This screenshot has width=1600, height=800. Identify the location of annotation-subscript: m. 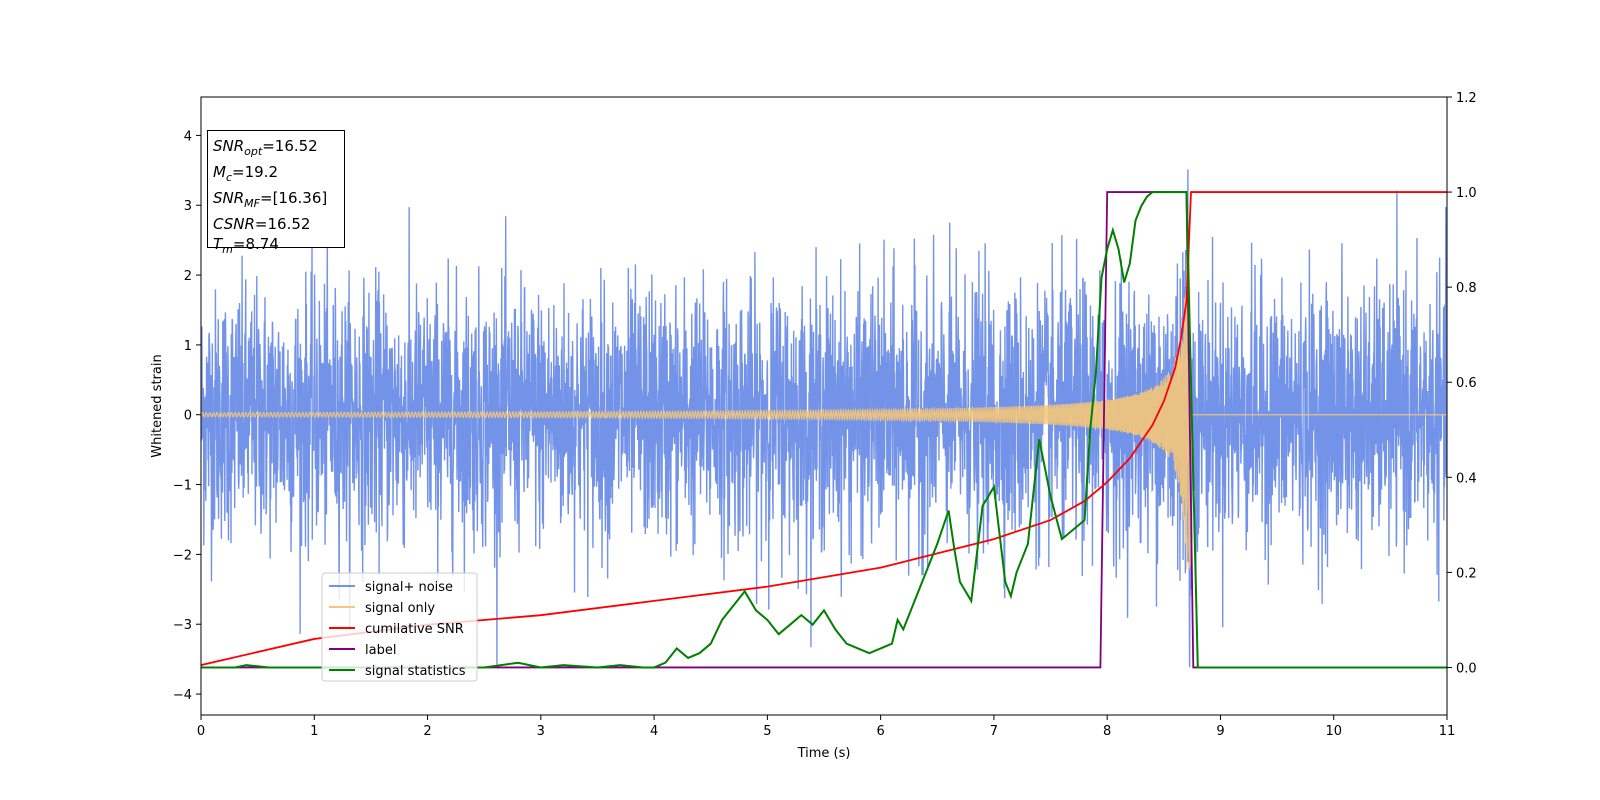
(227, 249).